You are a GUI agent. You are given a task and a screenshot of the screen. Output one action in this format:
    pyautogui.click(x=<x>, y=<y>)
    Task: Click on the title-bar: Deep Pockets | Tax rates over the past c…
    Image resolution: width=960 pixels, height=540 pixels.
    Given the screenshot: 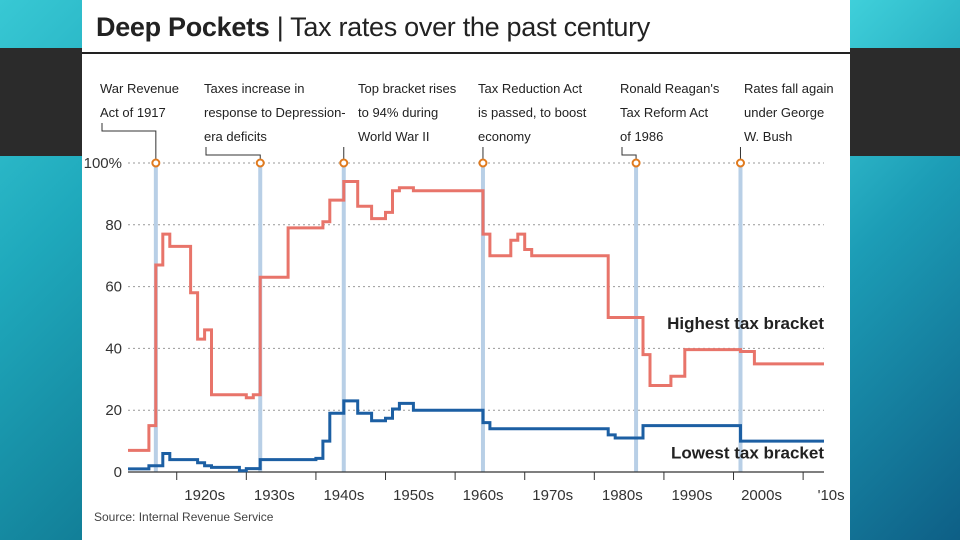 What is the action you would take?
    pyautogui.click(x=466, y=27)
    